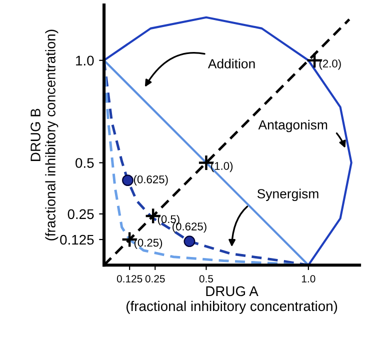 The height and width of the screenshot is (339, 365). Describe the element at coordinates (309, 278) in the screenshot. I see `x-tick-label: 1.0` at that location.